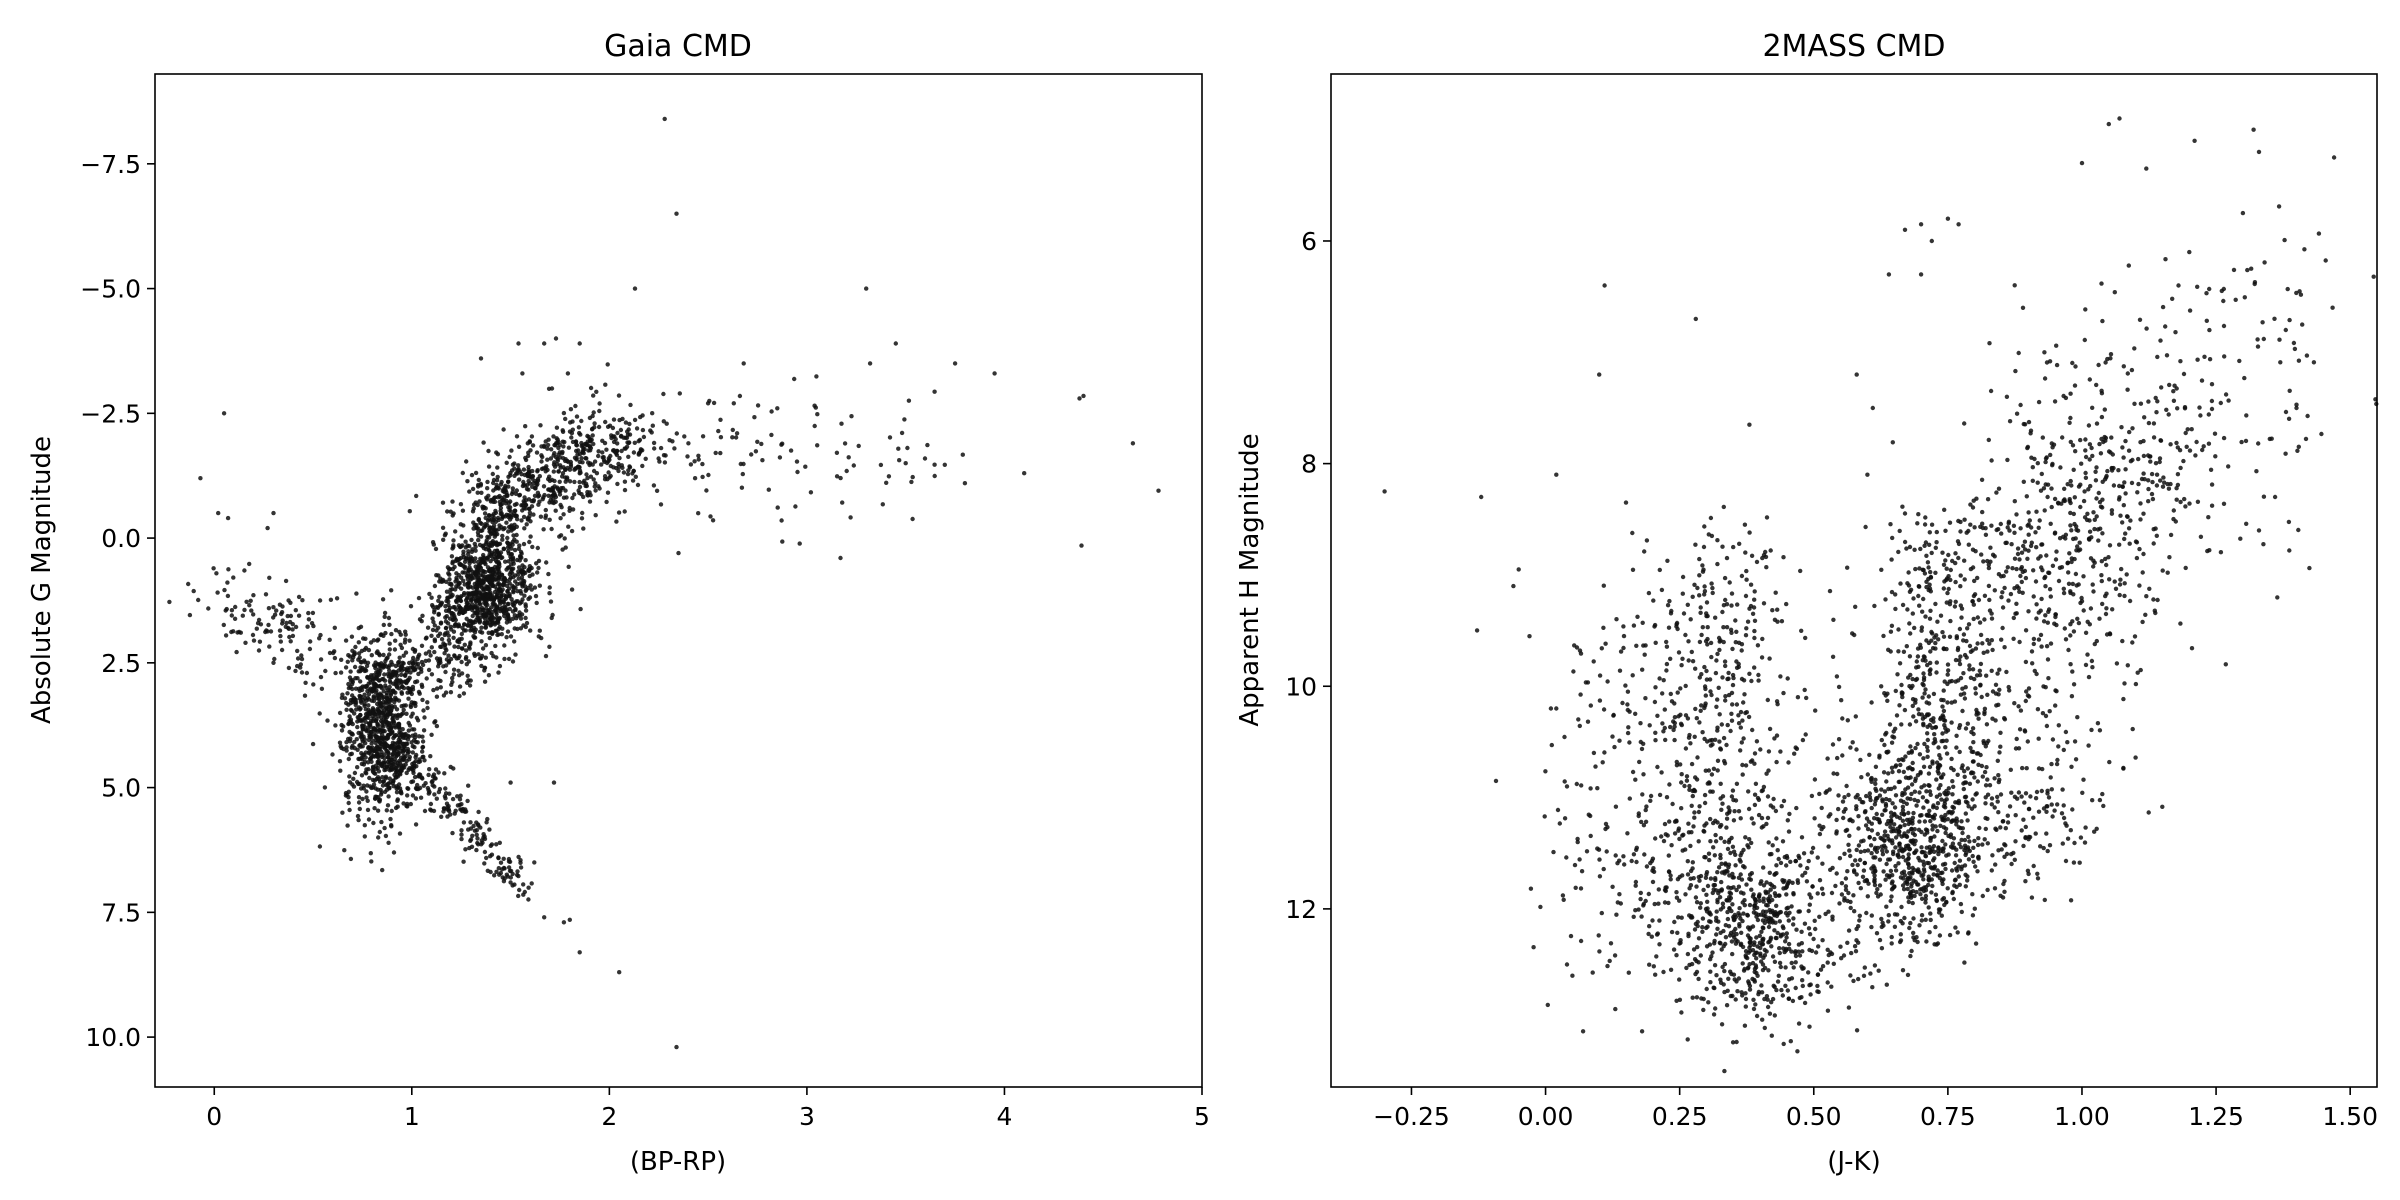 This screenshot has width=2400, height=1200. What do you see at coordinates (609, 1116) in the screenshot?
I see `gaia-x-tick-label: 2` at bounding box center [609, 1116].